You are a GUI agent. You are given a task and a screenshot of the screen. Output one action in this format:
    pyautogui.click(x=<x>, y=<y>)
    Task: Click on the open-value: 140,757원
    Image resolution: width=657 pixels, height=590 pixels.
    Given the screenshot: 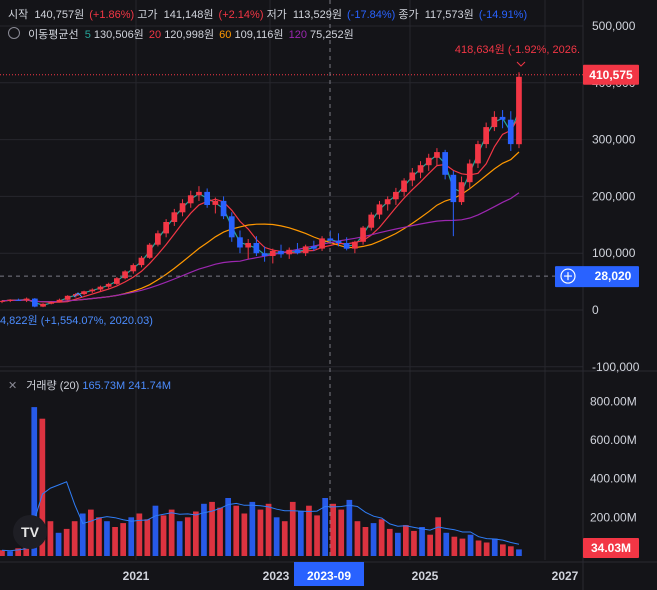 What is the action you would take?
    pyautogui.click(x=59, y=15)
    